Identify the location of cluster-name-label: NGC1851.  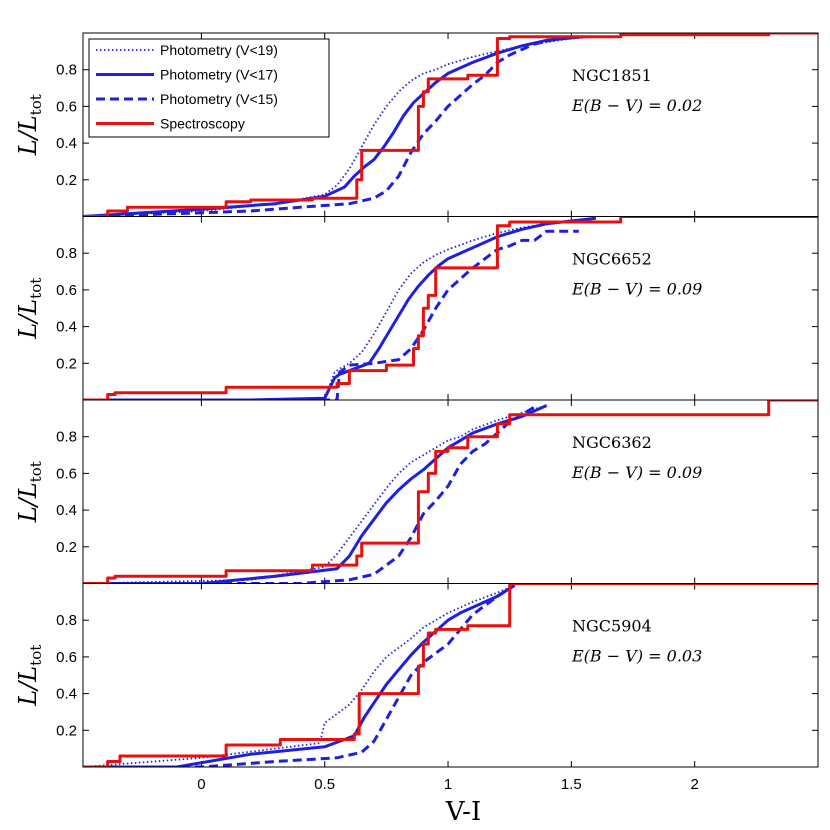
(612, 75).